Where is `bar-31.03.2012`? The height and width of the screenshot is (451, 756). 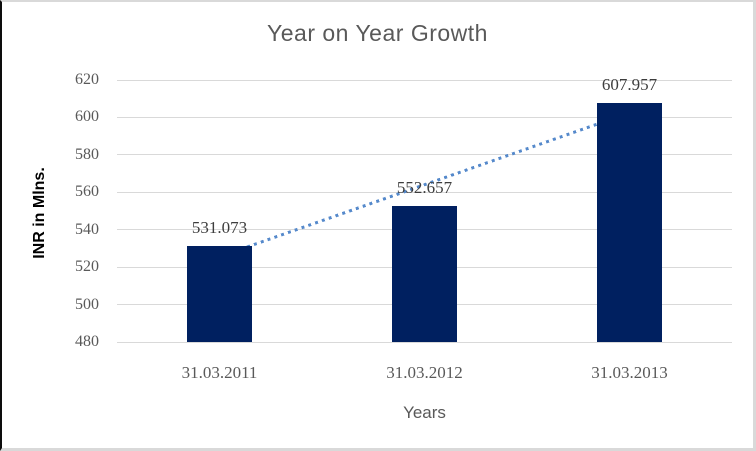
bar-31.03.2012 is located at coordinates (424, 274).